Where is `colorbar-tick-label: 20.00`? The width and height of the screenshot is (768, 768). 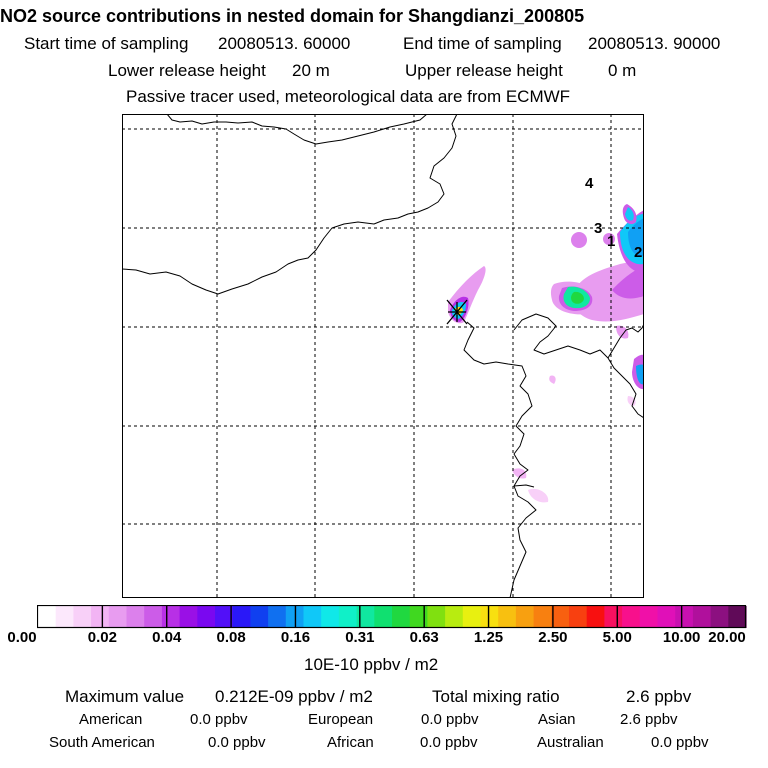
colorbar-tick-label: 20.00 is located at coordinates (727, 637).